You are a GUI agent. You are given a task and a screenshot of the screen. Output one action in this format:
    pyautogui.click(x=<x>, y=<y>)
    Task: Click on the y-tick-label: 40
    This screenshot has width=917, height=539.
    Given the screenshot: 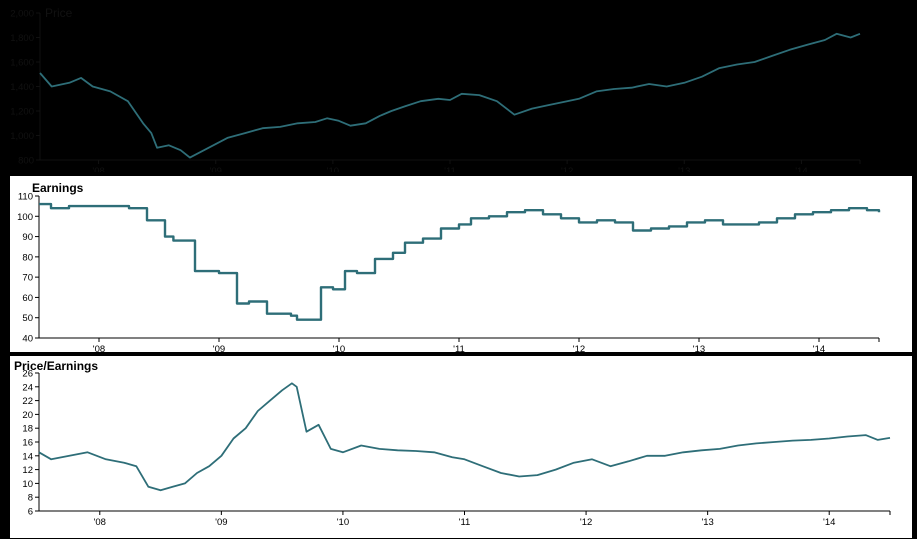 What is the action you would take?
    pyautogui.click(x=27, y=339)
    